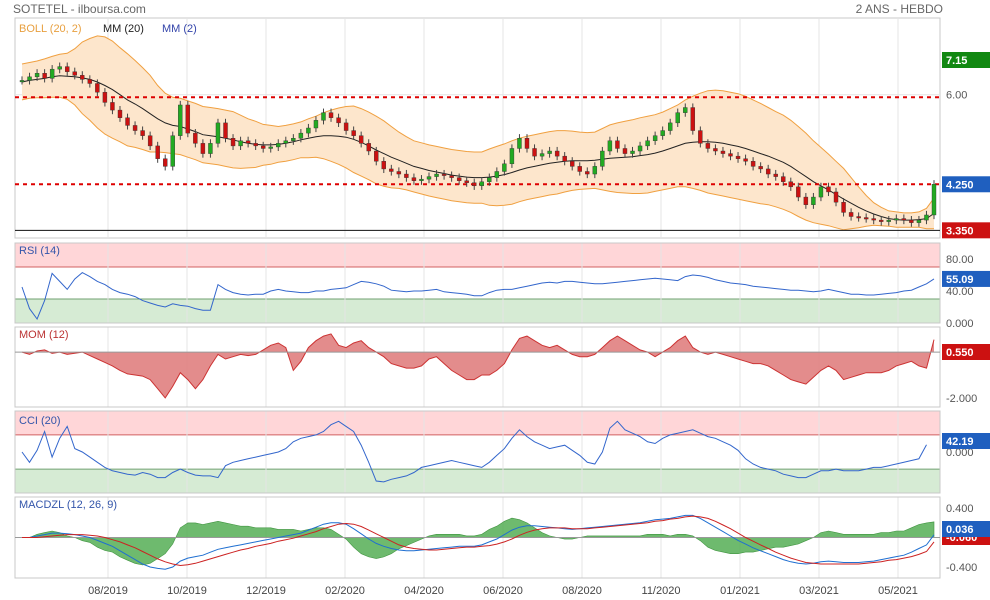 This screenshot has width=990, height=600. What do you see at coordinates (187, 591) in the screenshot?
I see `x-tick-label: 10/2019` at bounding box center [187, 591].